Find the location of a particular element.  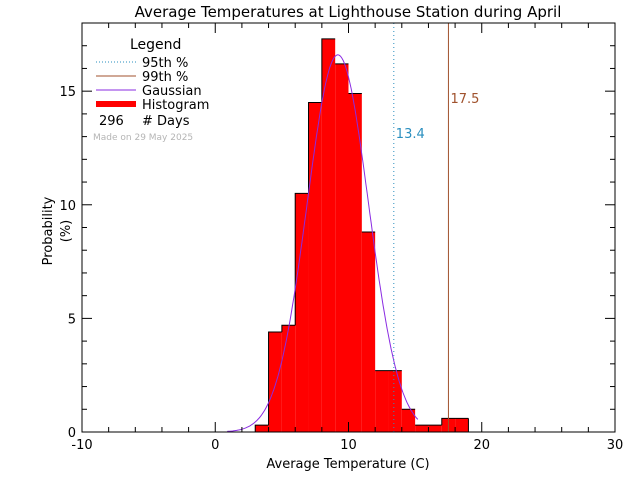

legend-day-count: 296 is located at coordinates (111, 121).